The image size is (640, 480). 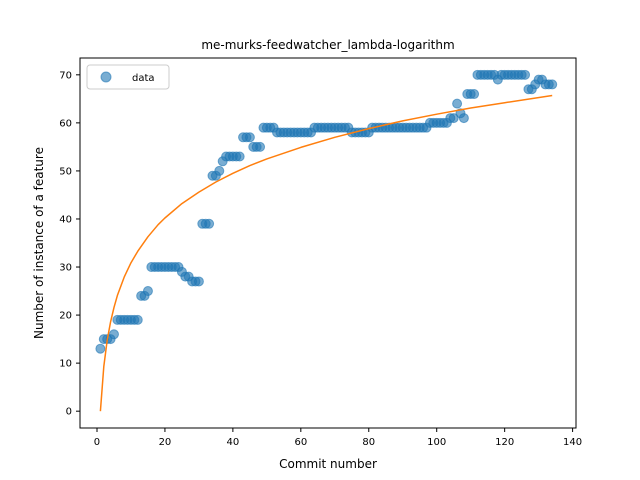 I want to click on y-axis: 0 10 20 30 40 50 60 70, so click(x=69, y=244).